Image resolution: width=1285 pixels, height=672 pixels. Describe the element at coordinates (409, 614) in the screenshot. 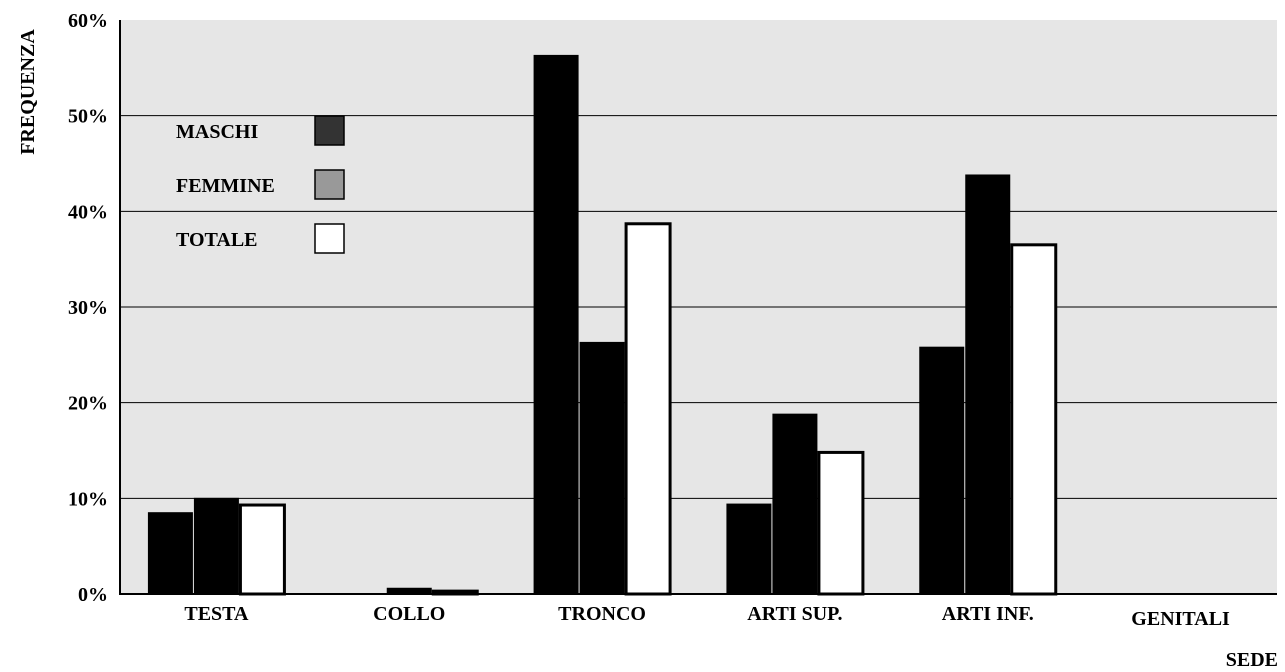

I see `x-tick-label: COLLO` at that location.